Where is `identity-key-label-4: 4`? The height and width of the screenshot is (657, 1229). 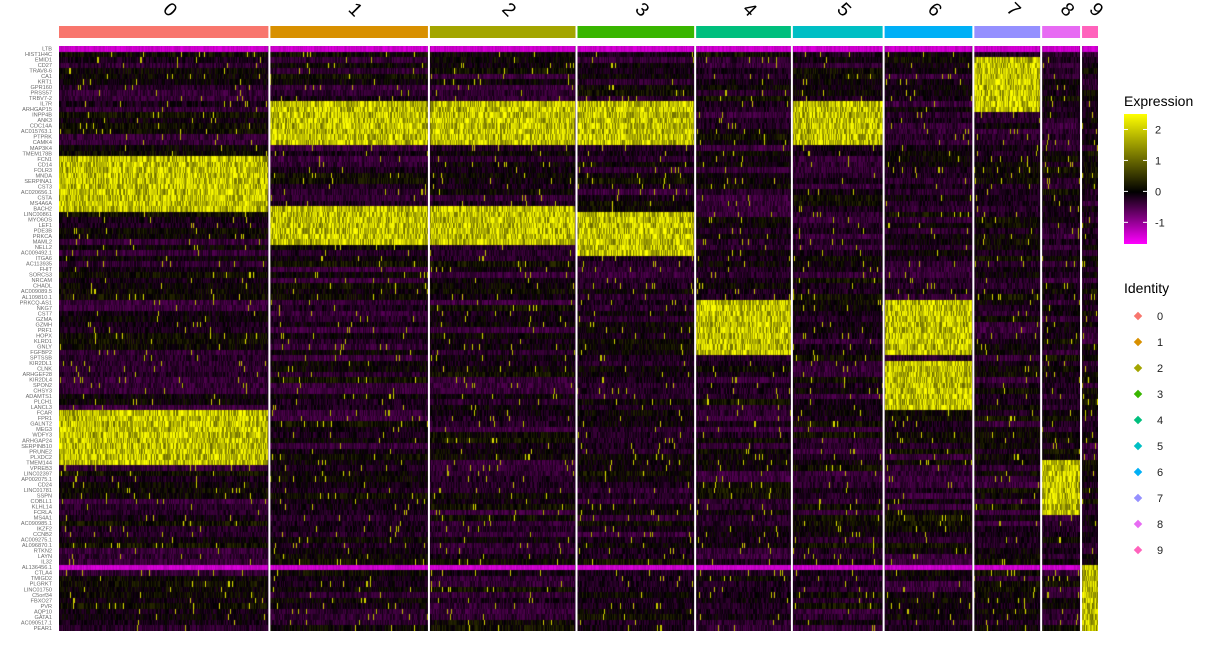 identity-key-label-4: 4 is located at coordinates (1160, 421).